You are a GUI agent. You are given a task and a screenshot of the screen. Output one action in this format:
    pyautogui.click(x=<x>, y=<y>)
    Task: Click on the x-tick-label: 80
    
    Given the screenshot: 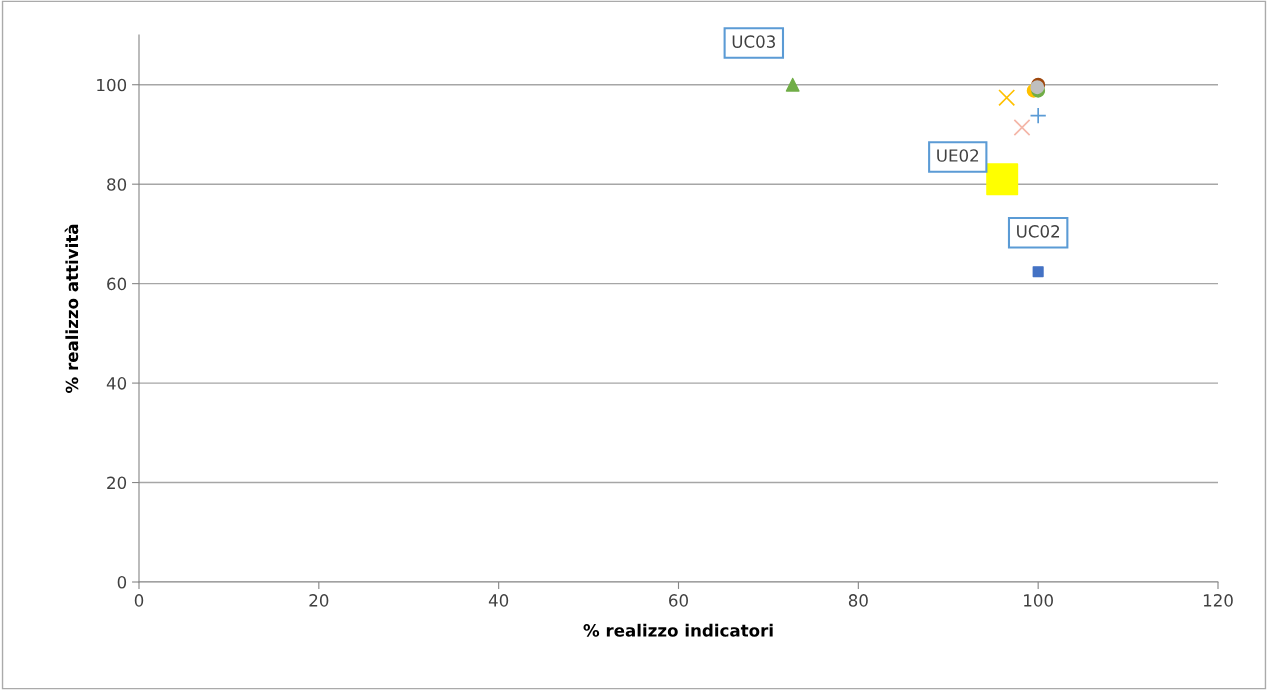 What is the action you would take?
    pyautogui.click(x=858, y=600)
    